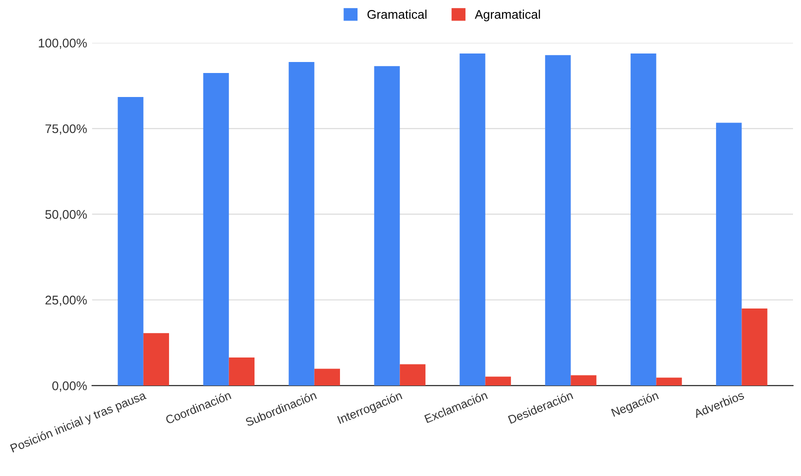 This screenshot has width=801, height=476. What do you see at coordinates (66, 301) in the screenshot?
I see `y-tick-label: 25,00%` at bounding box center [66, 301].